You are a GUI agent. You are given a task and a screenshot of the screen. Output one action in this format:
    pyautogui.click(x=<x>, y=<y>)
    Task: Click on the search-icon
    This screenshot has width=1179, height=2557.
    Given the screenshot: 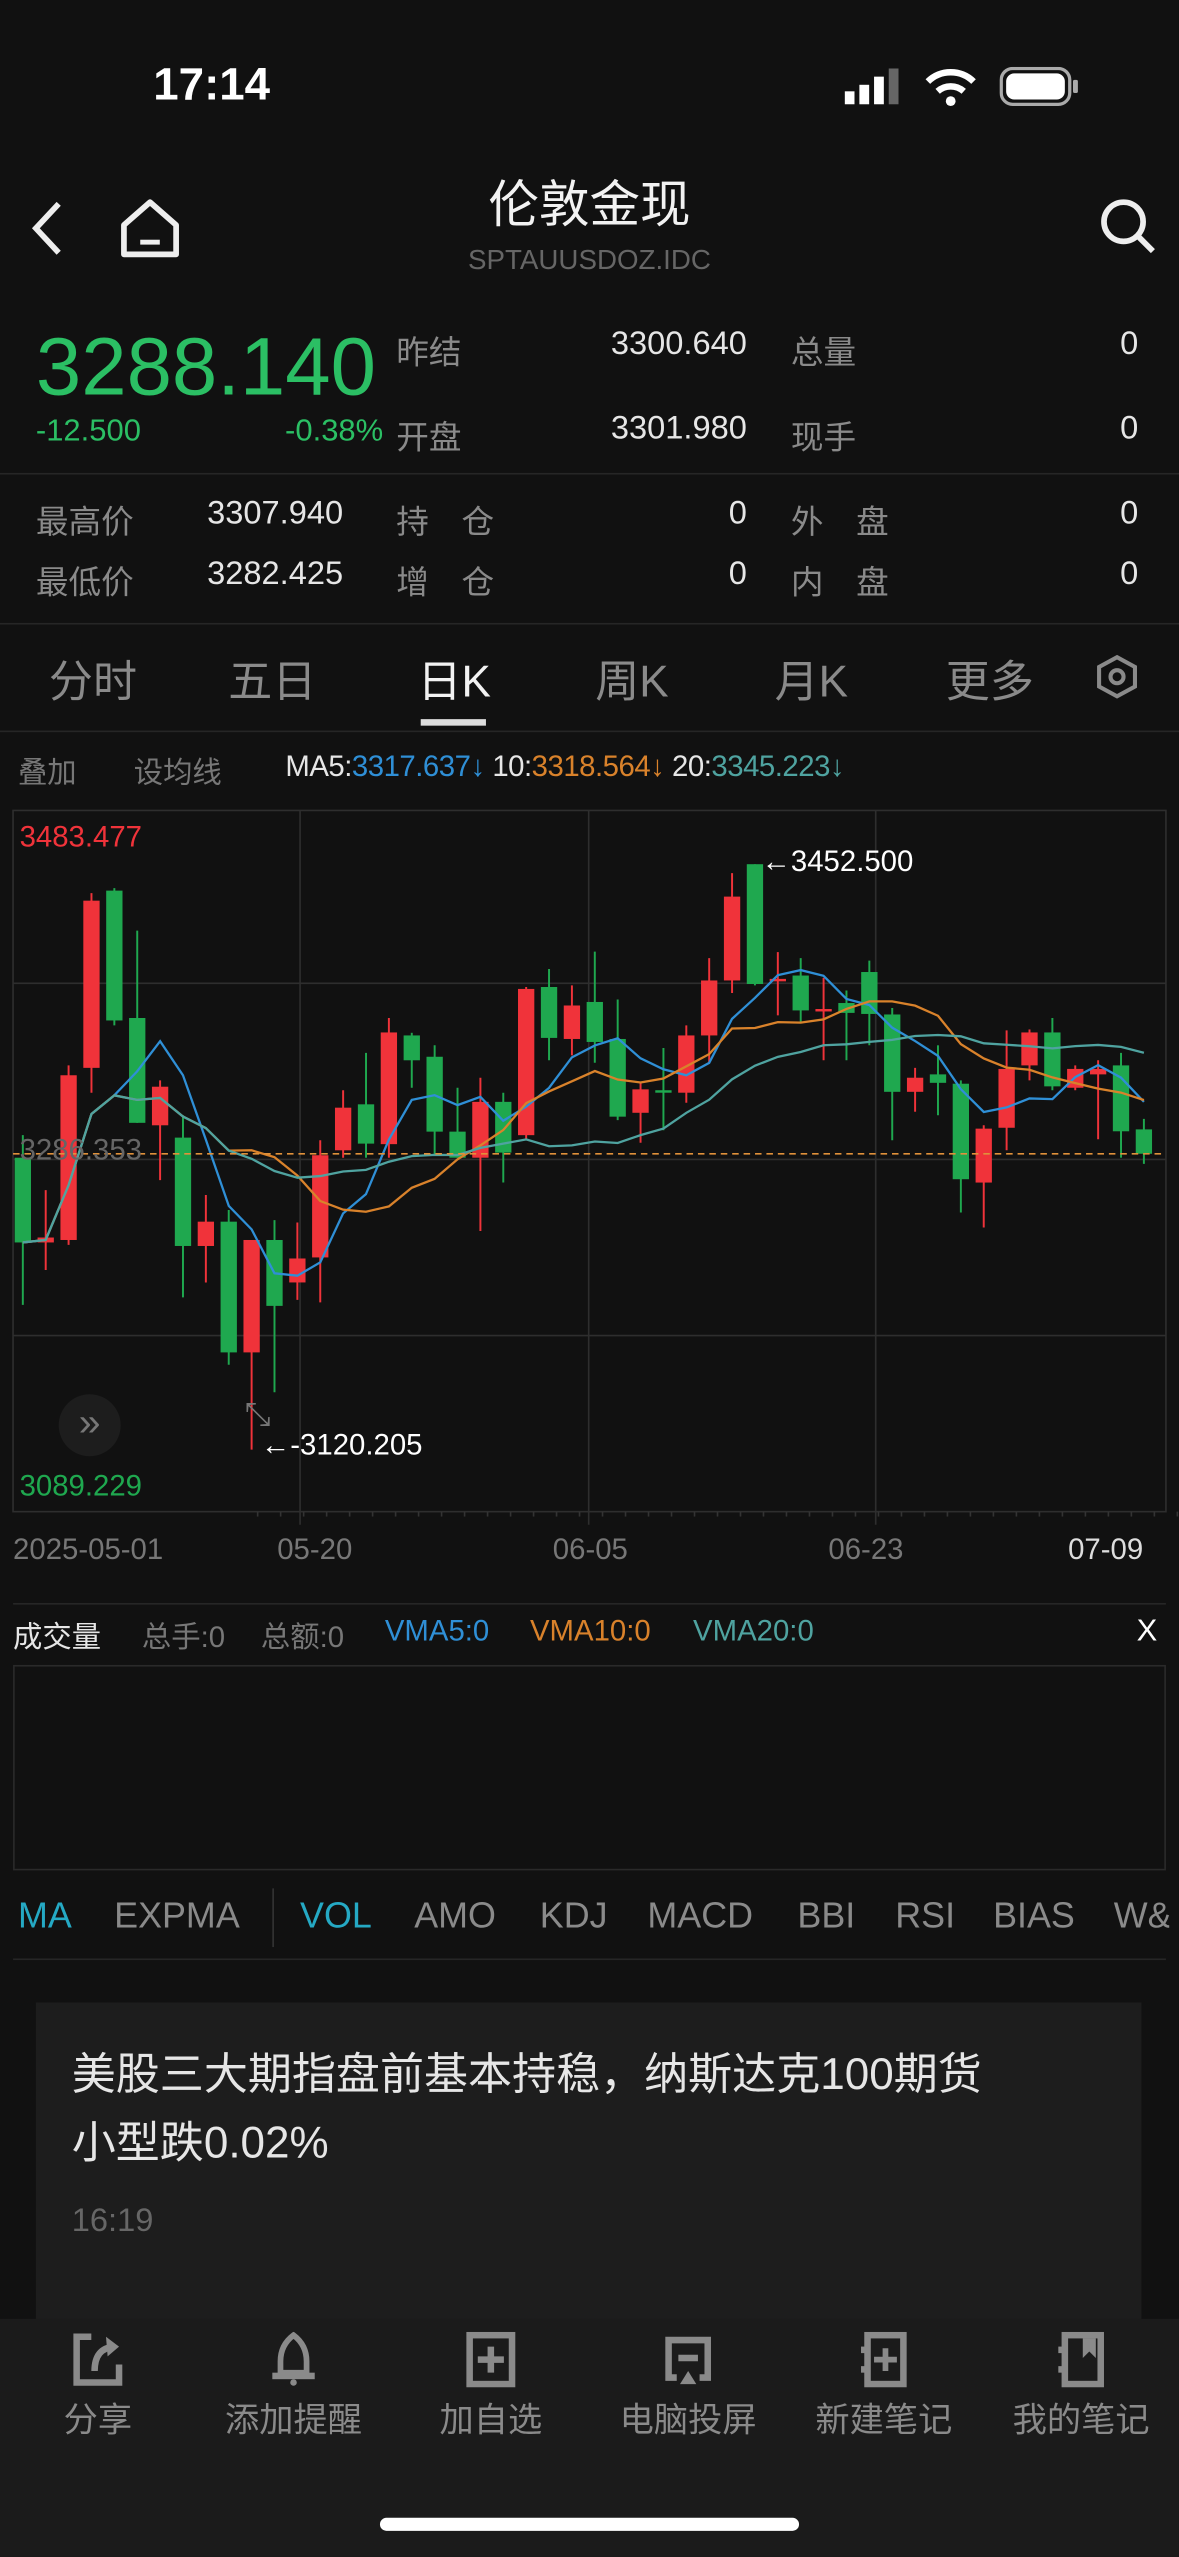 What is the action you would take?
    pyautogui.click(x=1128, y=227)
    